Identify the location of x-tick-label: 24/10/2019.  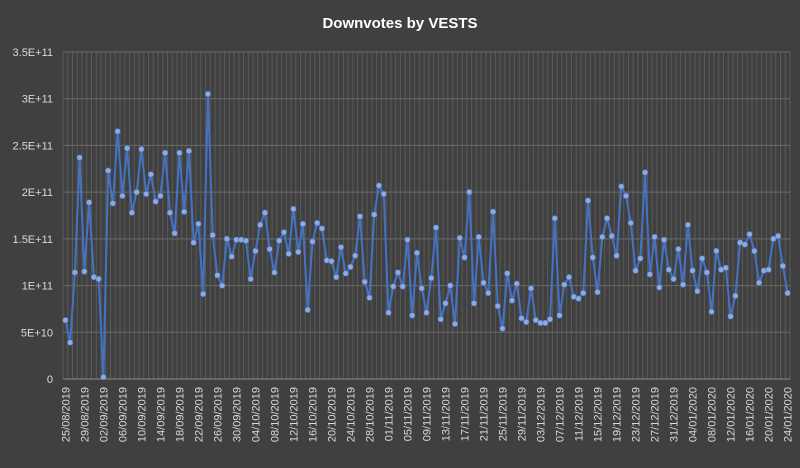
(351, 414).